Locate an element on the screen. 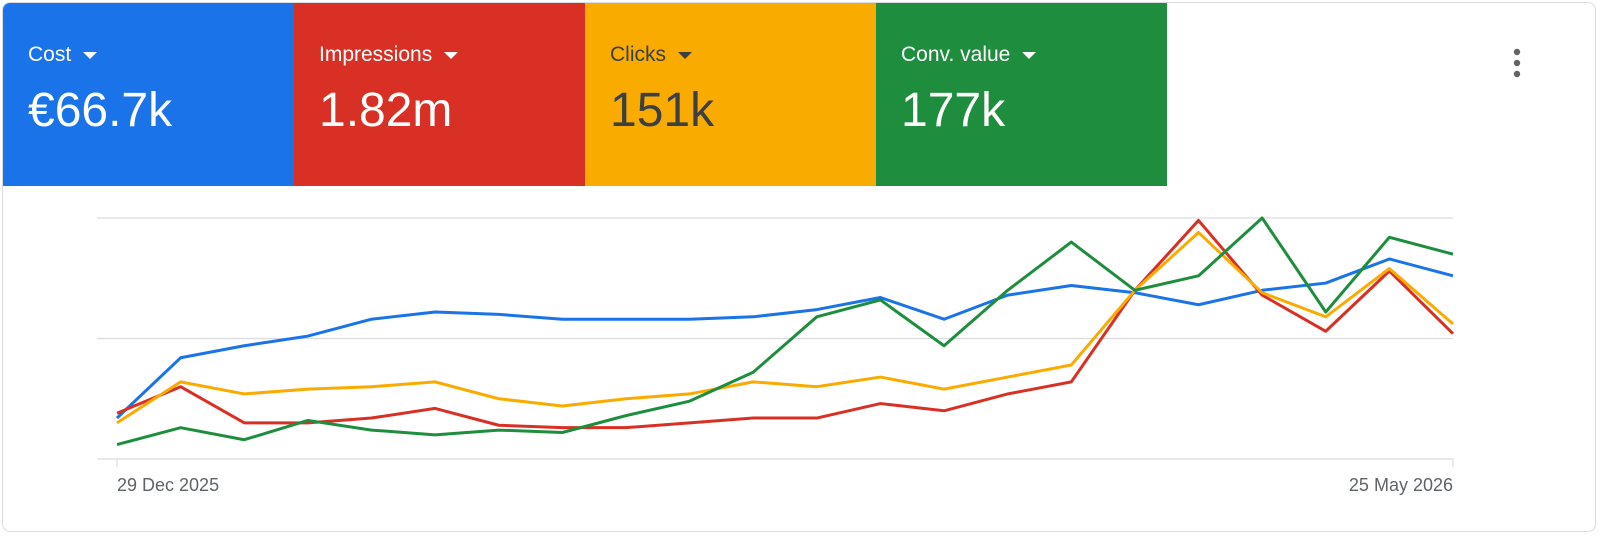  metric-value: 1.82m is located at coordinates (386, 110).